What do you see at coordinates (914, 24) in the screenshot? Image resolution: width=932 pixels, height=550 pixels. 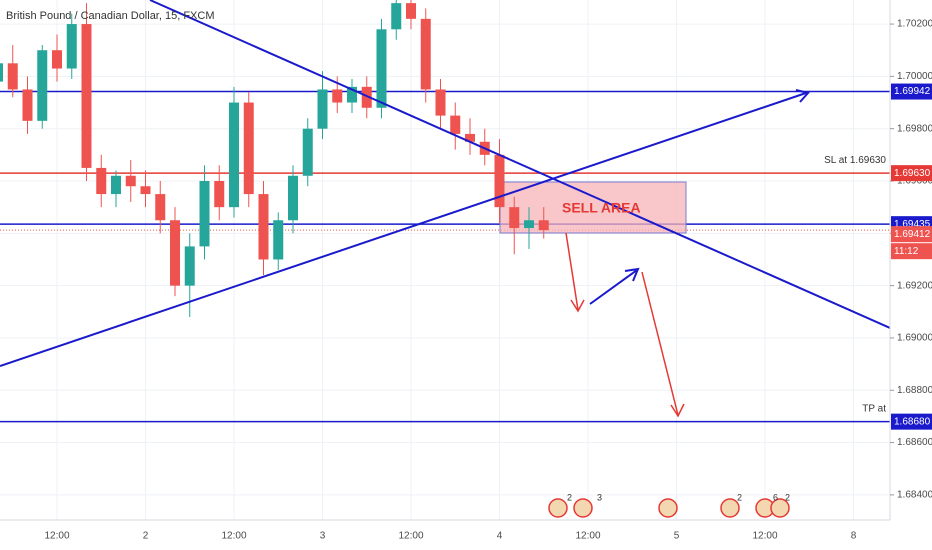 I see `y-tick-label: 1.70200` at bounding box center [914, 24].